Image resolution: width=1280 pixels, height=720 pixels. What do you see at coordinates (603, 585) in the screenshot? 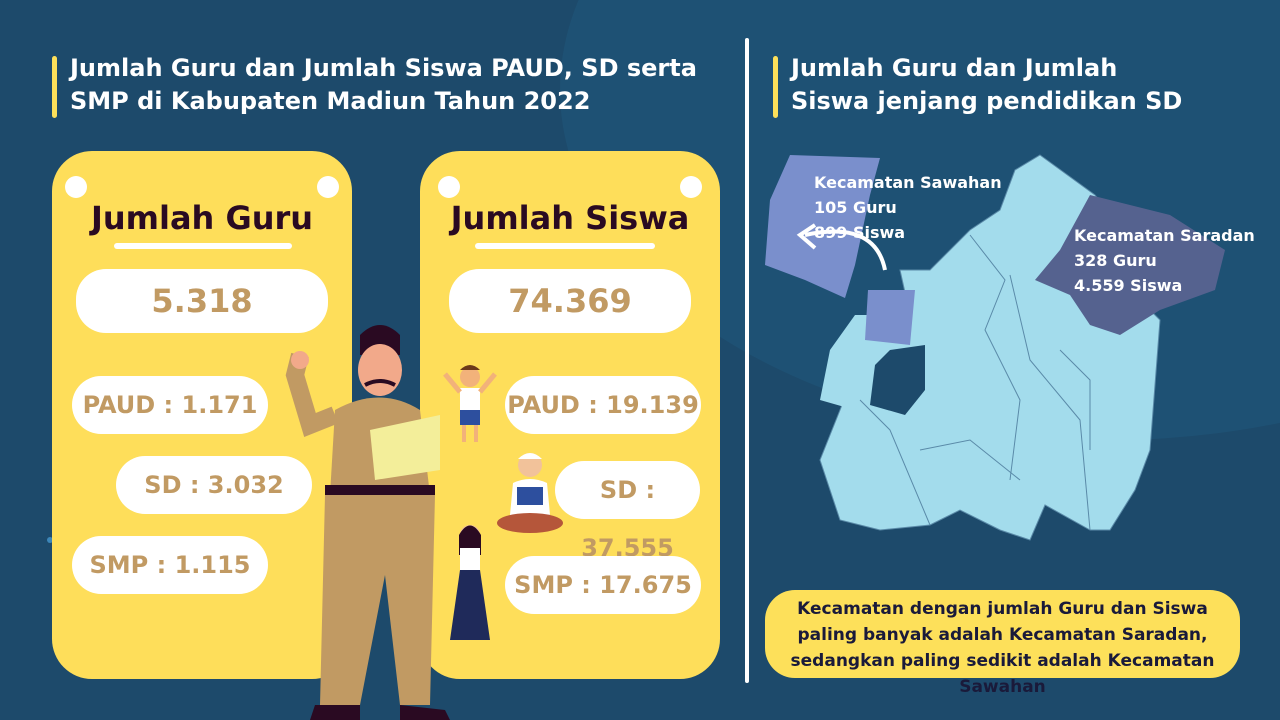
I see `siswa-smp: SMP : 17.675` at bounding box center [603, 585].